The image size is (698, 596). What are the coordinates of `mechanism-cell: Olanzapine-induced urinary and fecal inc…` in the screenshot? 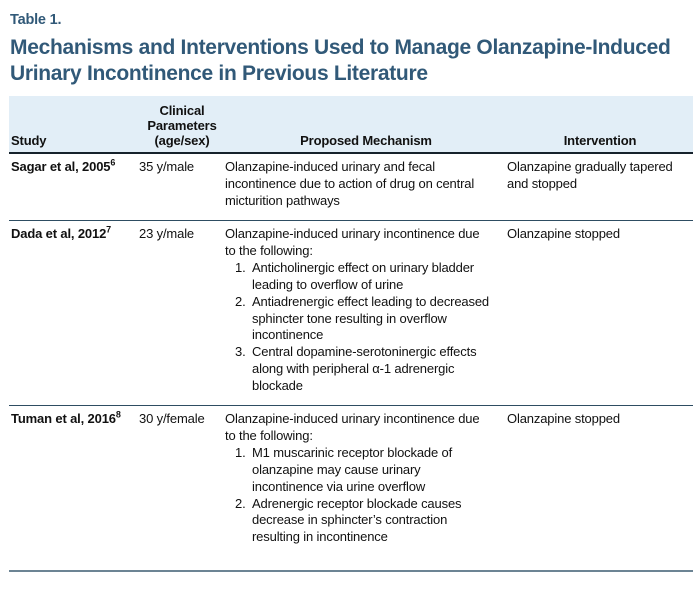 It's located at (366, 184).